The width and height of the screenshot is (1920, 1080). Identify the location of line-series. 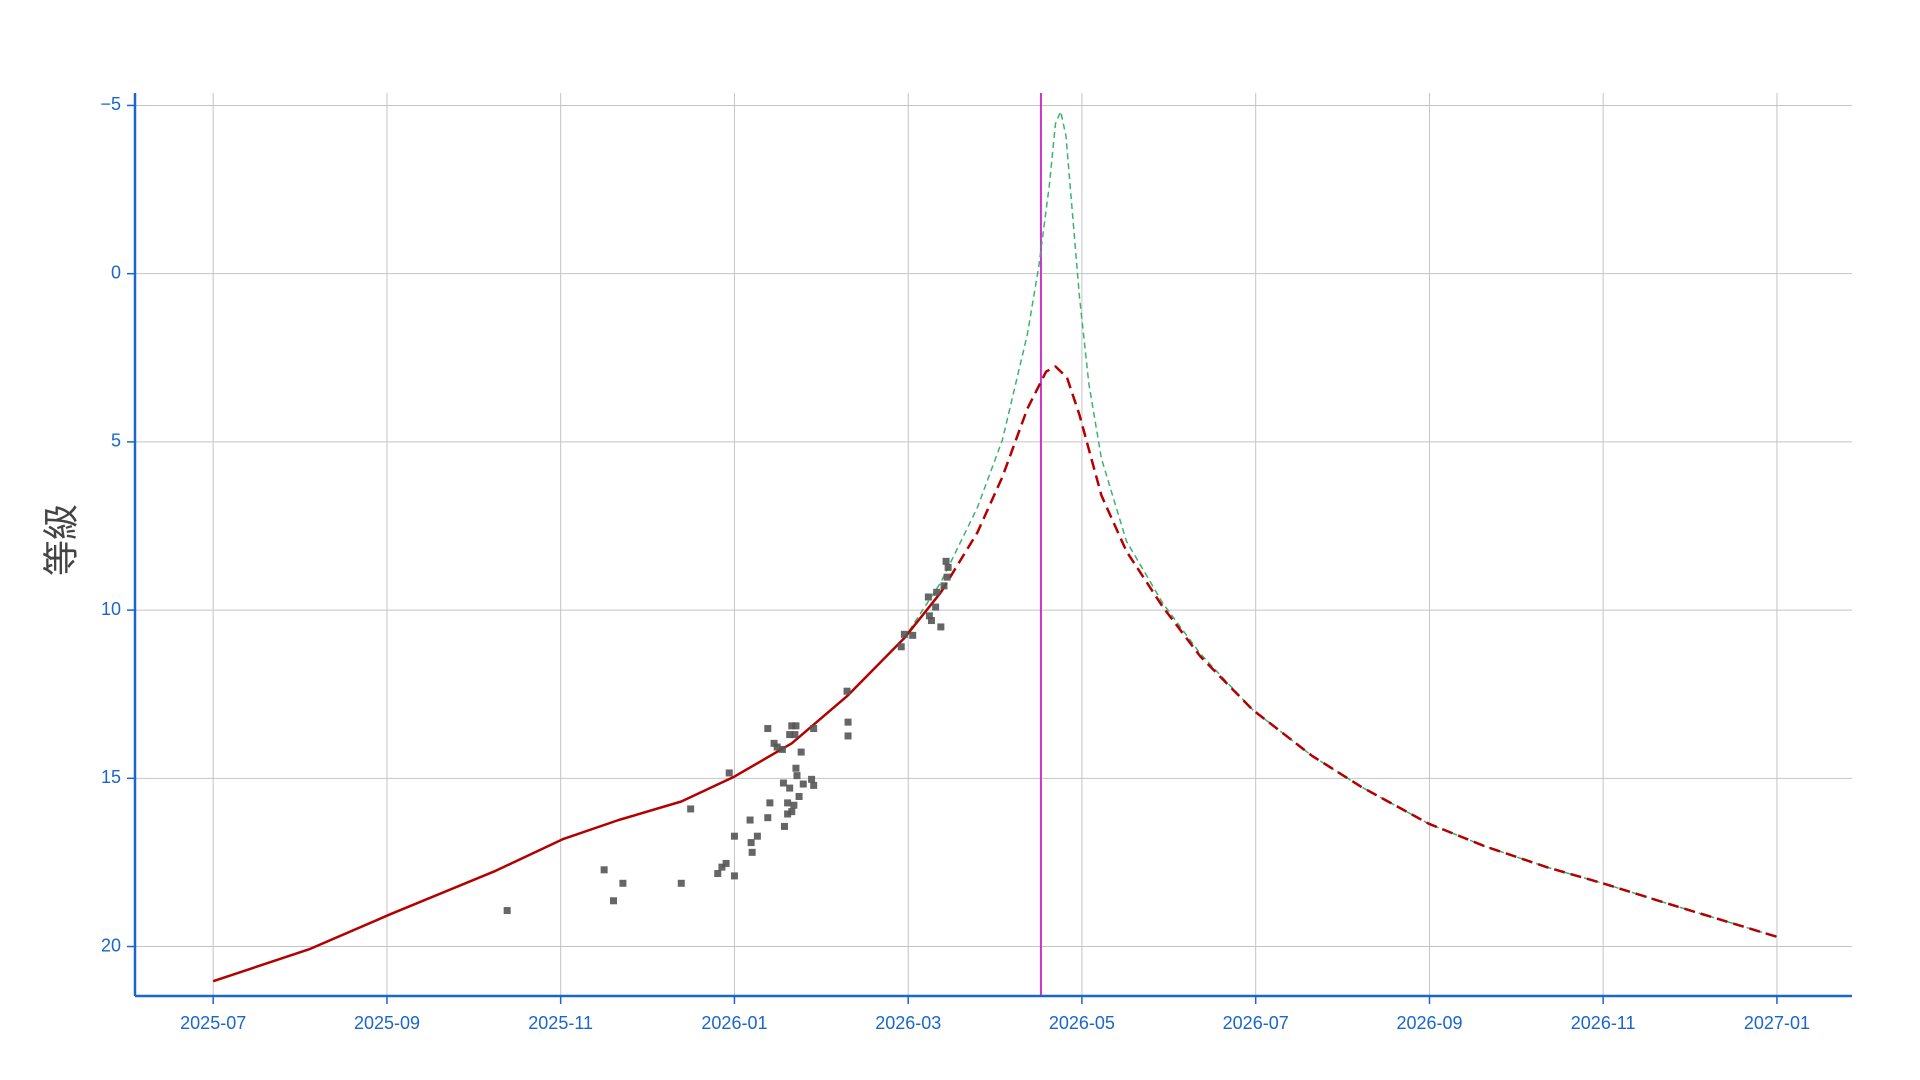
(577, 787).